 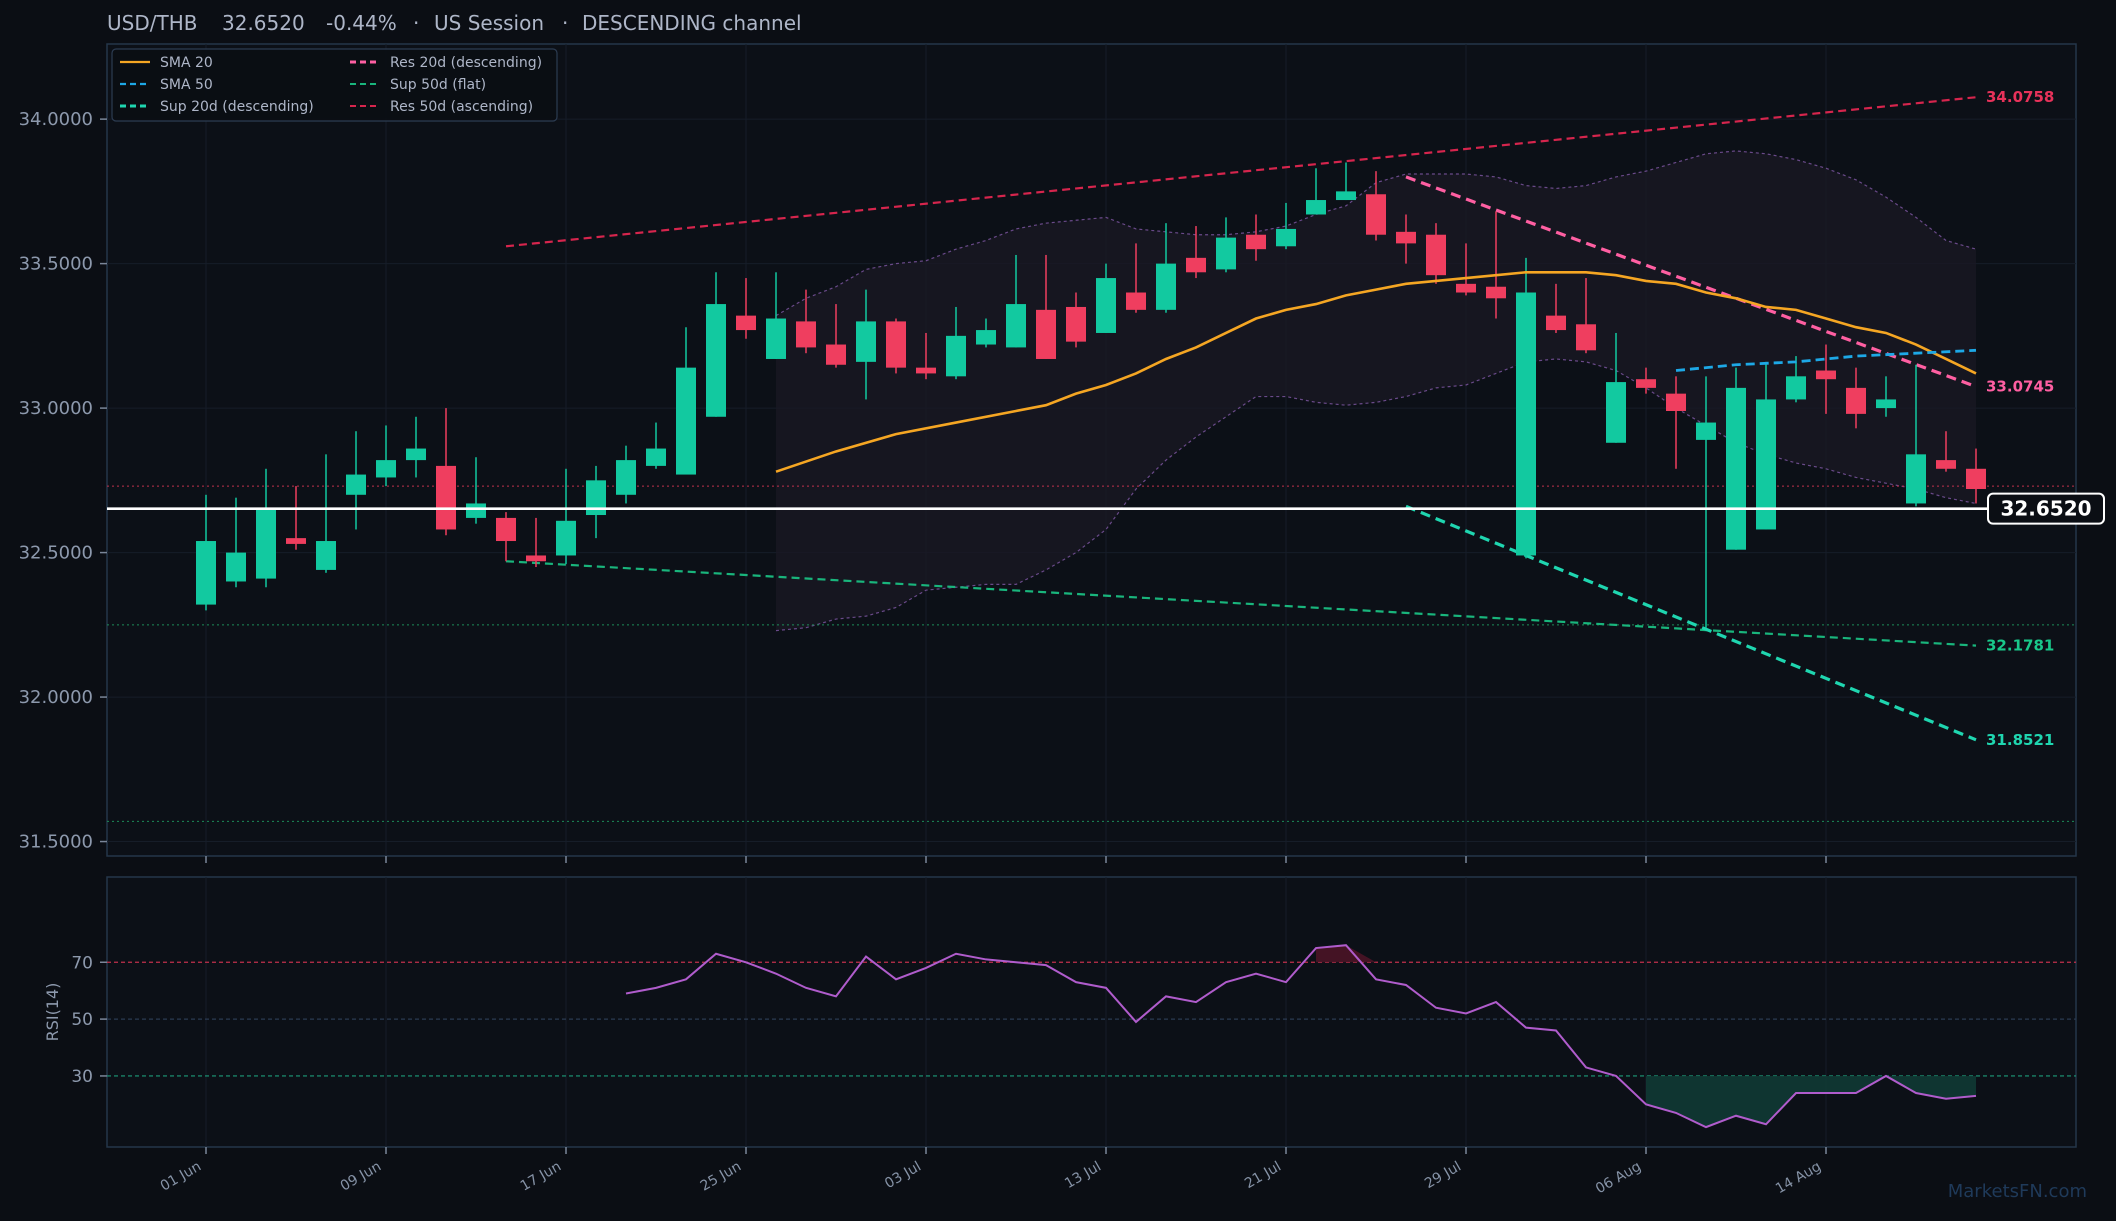 What do you see at coordinates (82, 1077) in the screenshot?
I see `rsi-y-tick-label: 30` at bounding box center [82, 1077].